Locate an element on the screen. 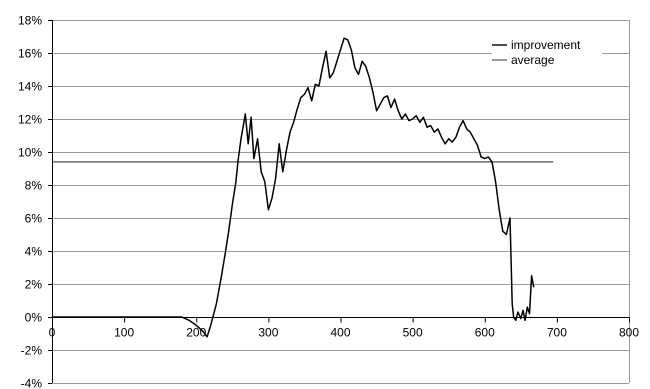  y-tick-label: 10% is located at coordinates (30, 153).